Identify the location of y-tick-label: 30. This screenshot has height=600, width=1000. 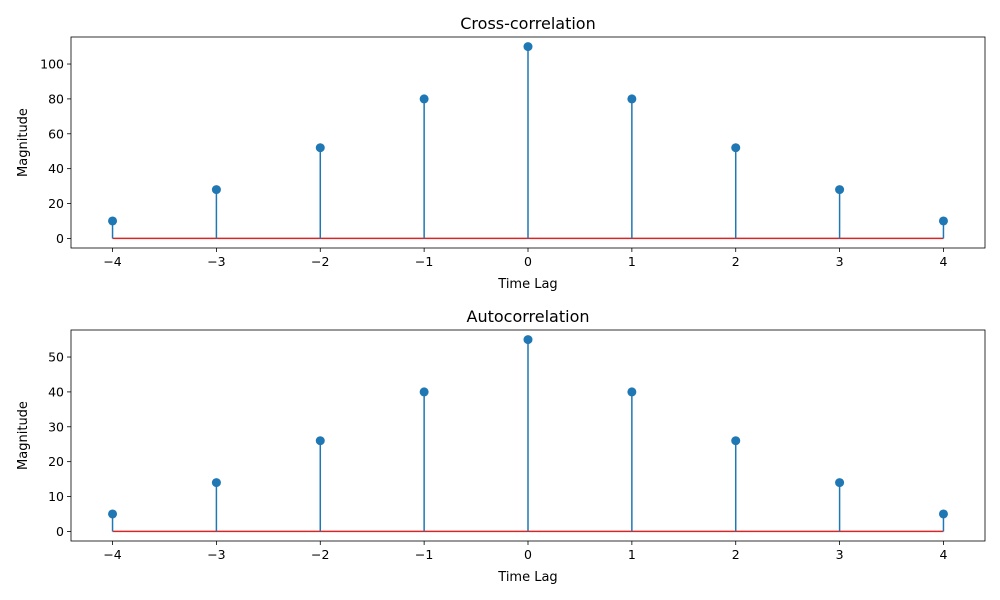
(56, 426).